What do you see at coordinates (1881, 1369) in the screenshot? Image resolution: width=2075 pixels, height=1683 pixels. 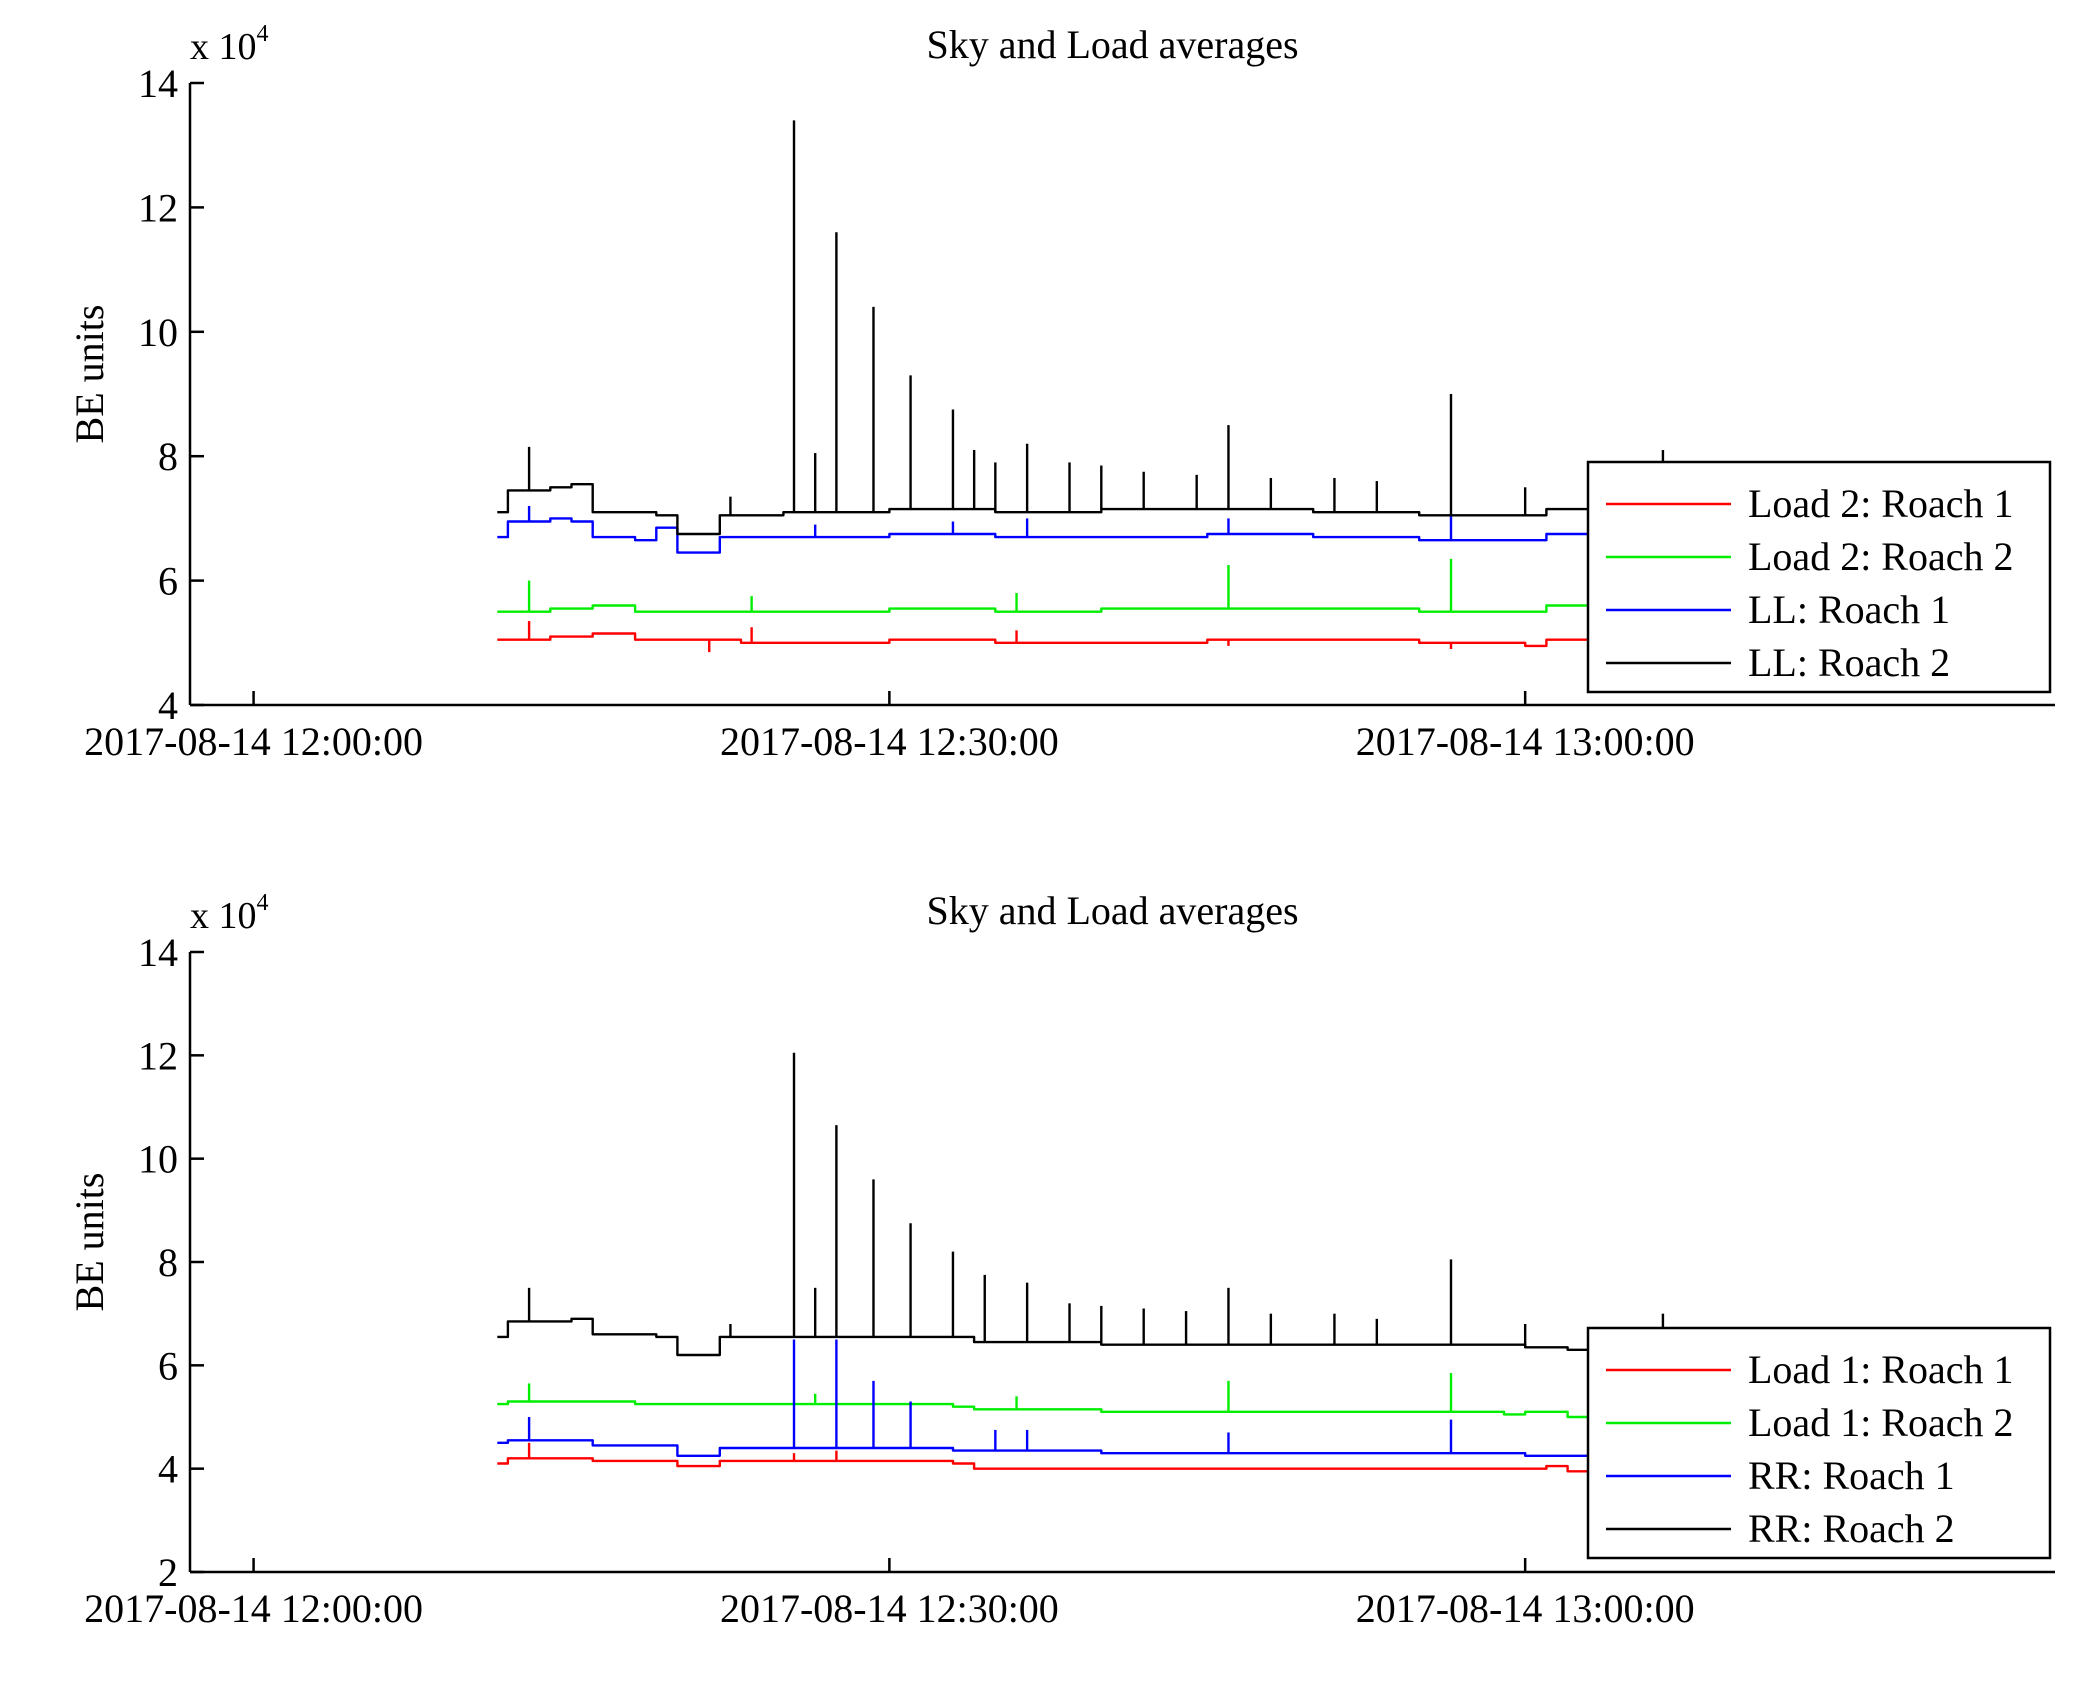 I see `legend-label: Load 1: Roach 1` at bounding box center [1881, 1369].